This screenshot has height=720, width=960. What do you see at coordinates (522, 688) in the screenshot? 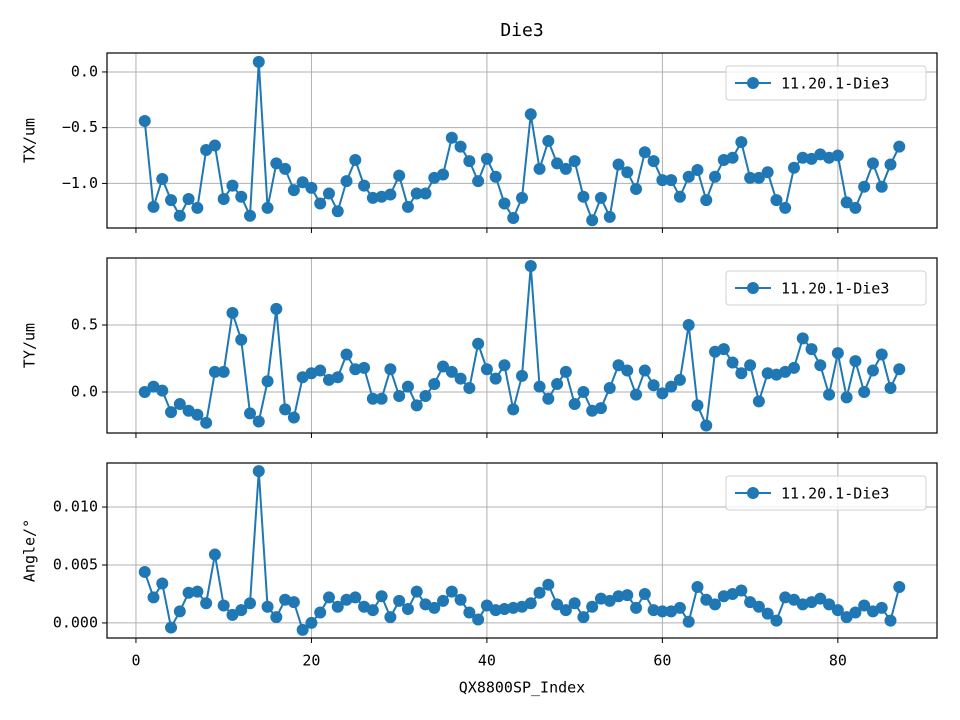
I see `x-axis-label: QX8800SP_Index` at bounding box center [522, 688].